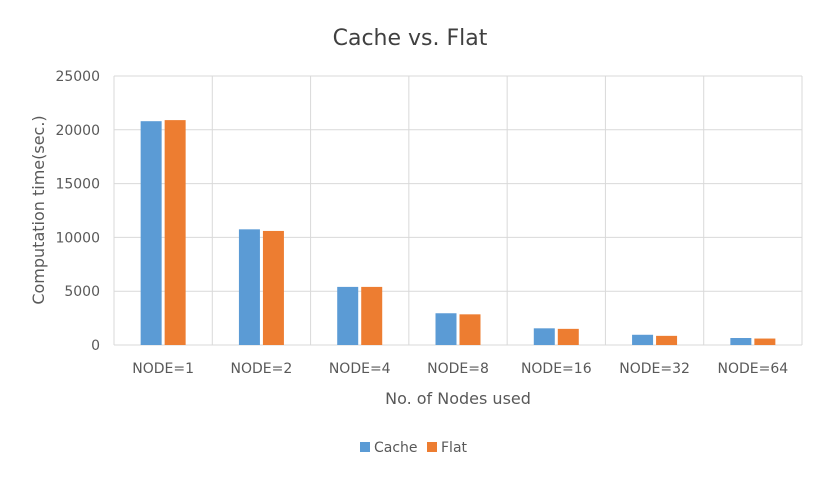 The height and width of the screenshot is (478, 820). What do you see at coordinates (163, 369) in the screenshot?
I see `x-tick-label: NODE=1` at bounding box center [163, 369].